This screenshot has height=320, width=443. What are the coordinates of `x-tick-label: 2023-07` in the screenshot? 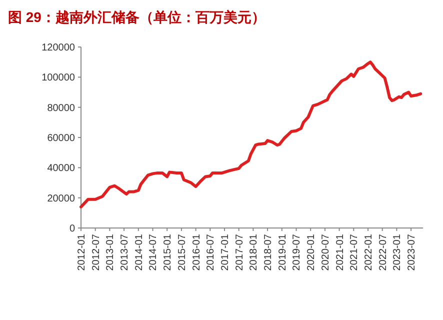 It's located at (412, 252).